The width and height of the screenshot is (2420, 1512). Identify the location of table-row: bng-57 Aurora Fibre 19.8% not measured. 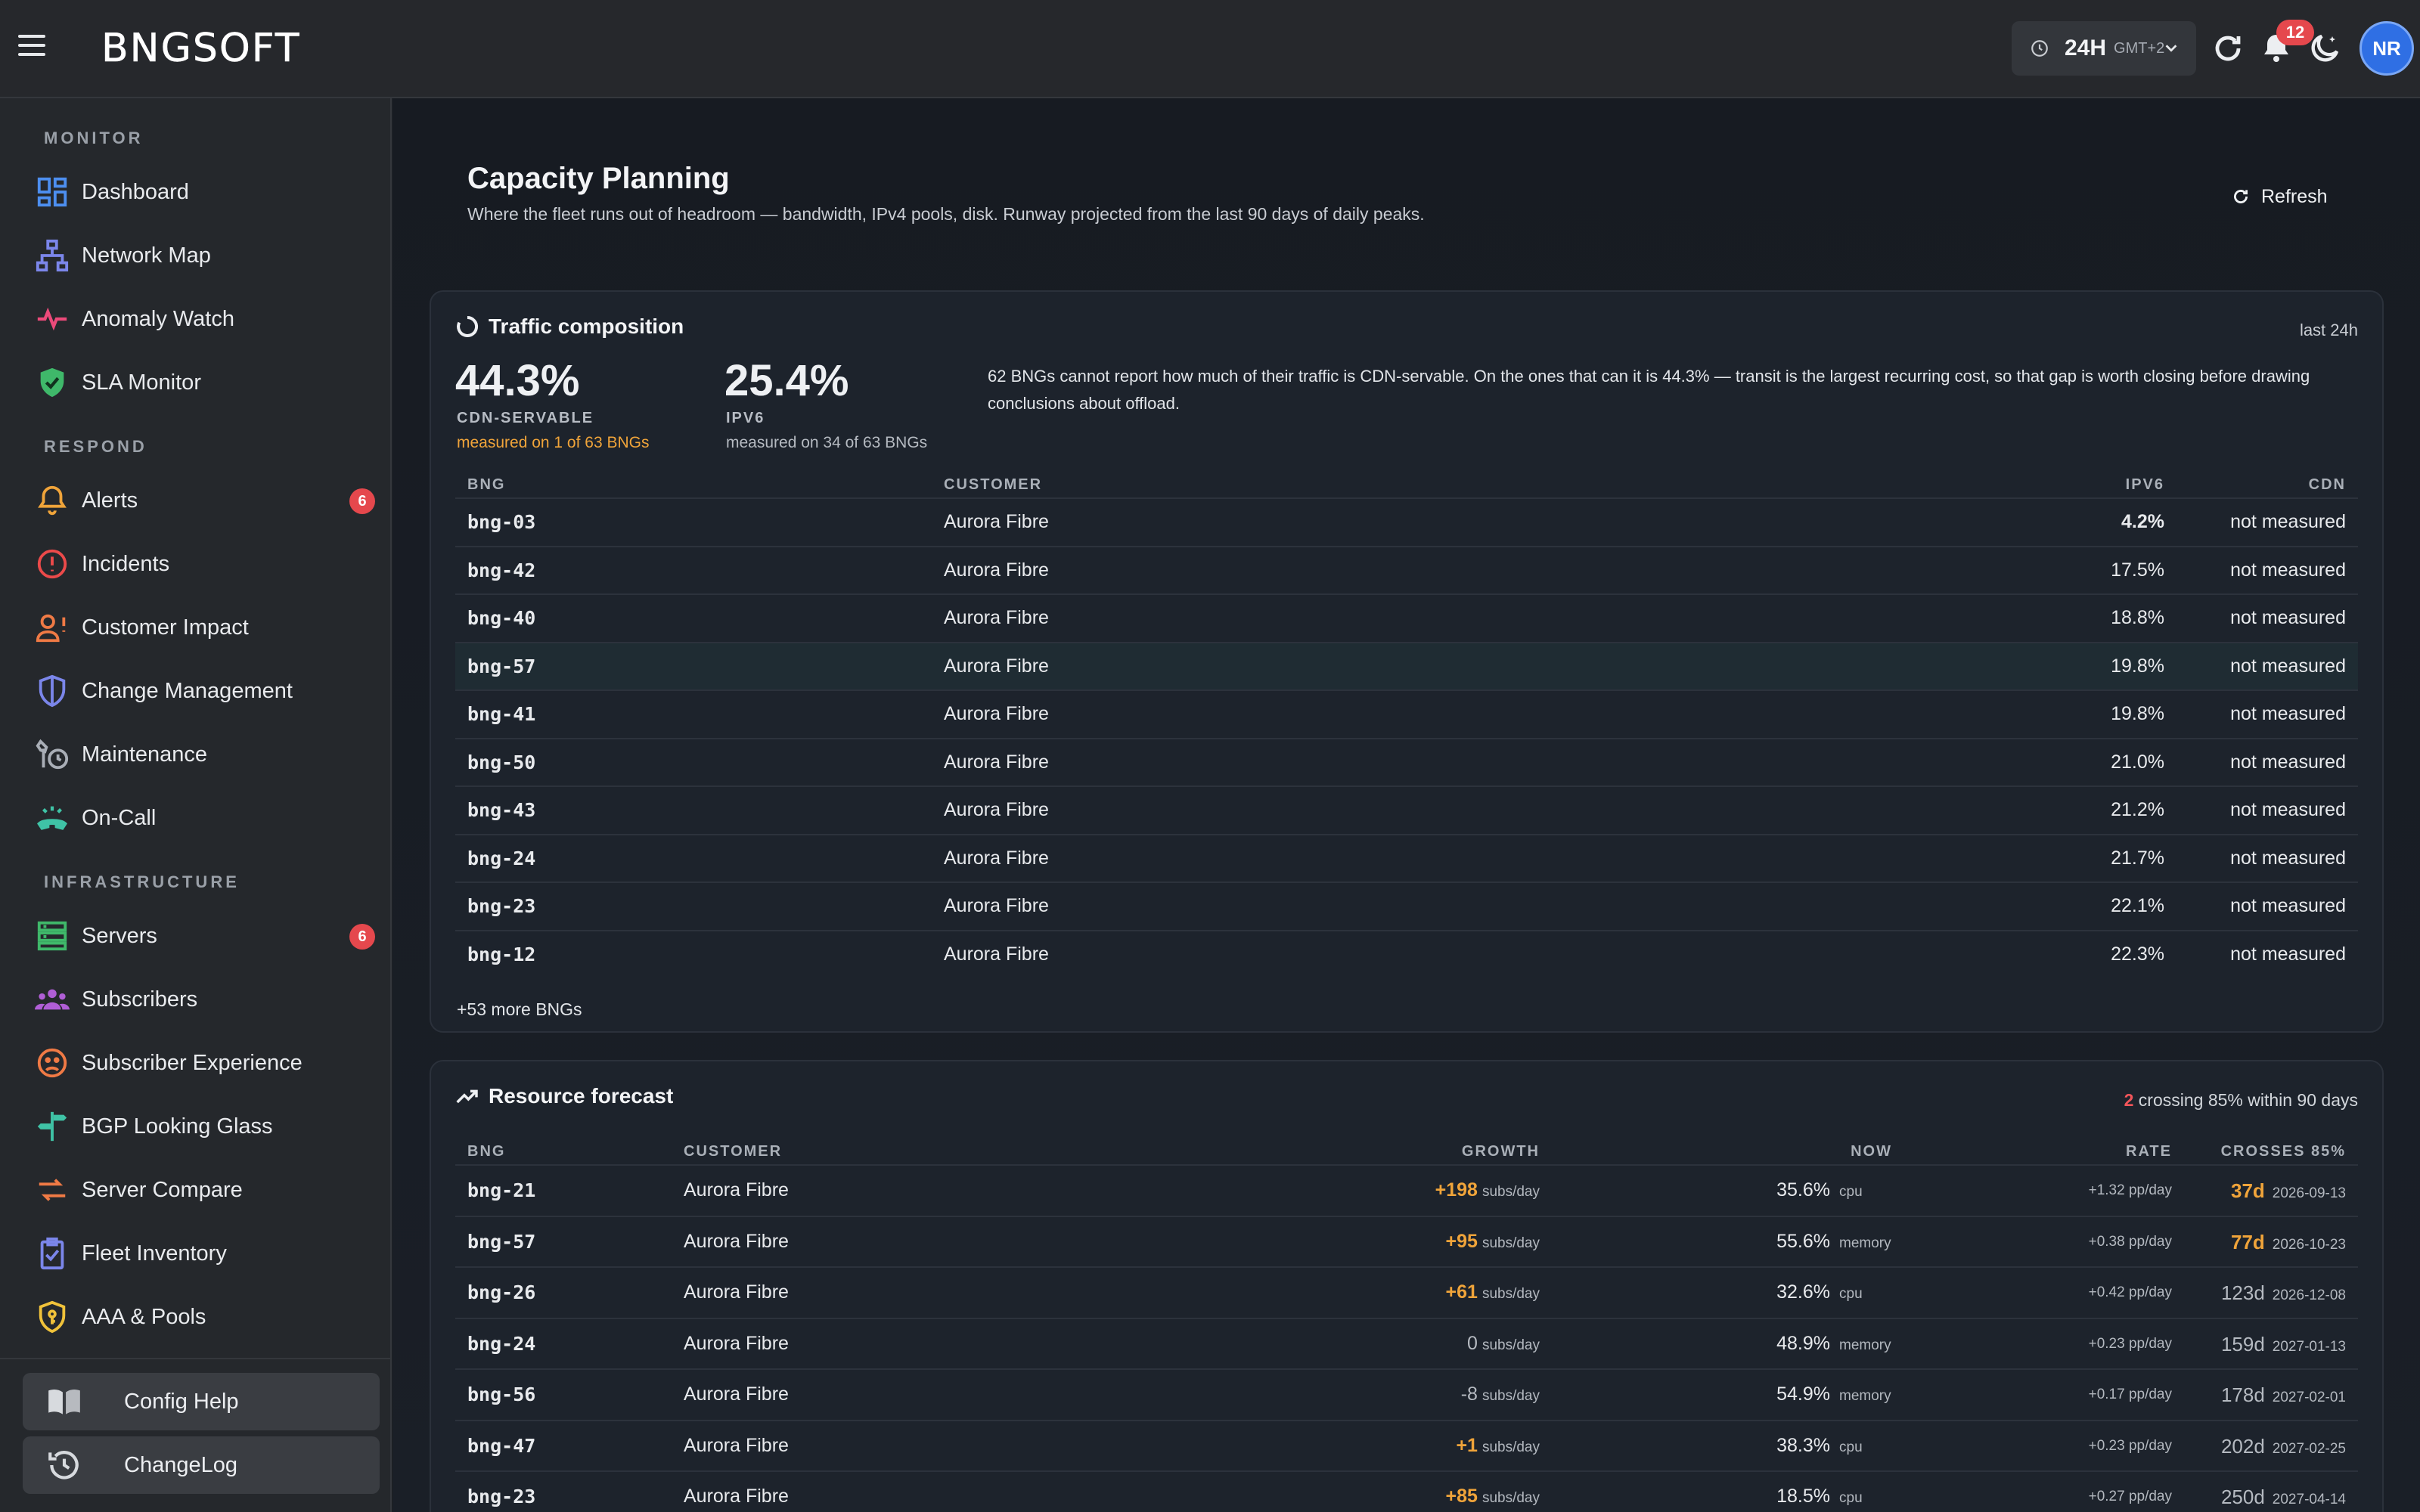
(1406, 665).